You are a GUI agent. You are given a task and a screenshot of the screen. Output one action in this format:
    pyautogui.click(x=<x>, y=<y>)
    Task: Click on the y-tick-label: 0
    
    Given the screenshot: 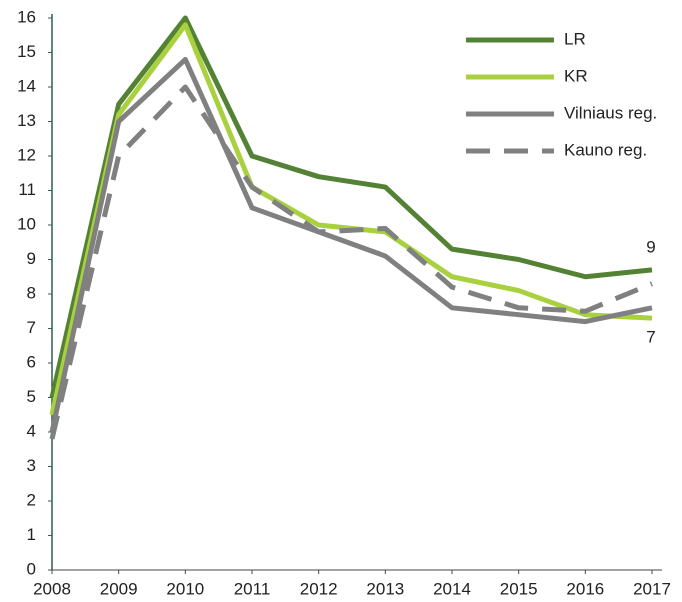 What is the action you would take?
    pyautogui.click(x=31, y=568)
    